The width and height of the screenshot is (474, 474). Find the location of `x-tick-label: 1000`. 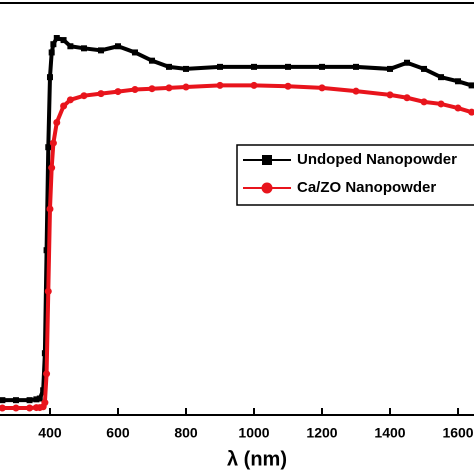

x-tick-label: 1000 is located at coordinates (253, 433).